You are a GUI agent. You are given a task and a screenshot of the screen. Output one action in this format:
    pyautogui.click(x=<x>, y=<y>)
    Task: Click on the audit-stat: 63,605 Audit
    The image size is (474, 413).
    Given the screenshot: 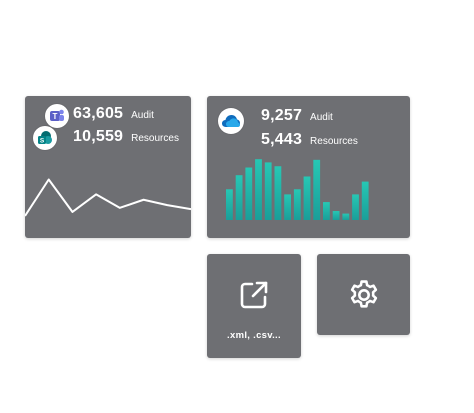 What is the action you would take?
    pyautogui.click(x=113, y=114)
    